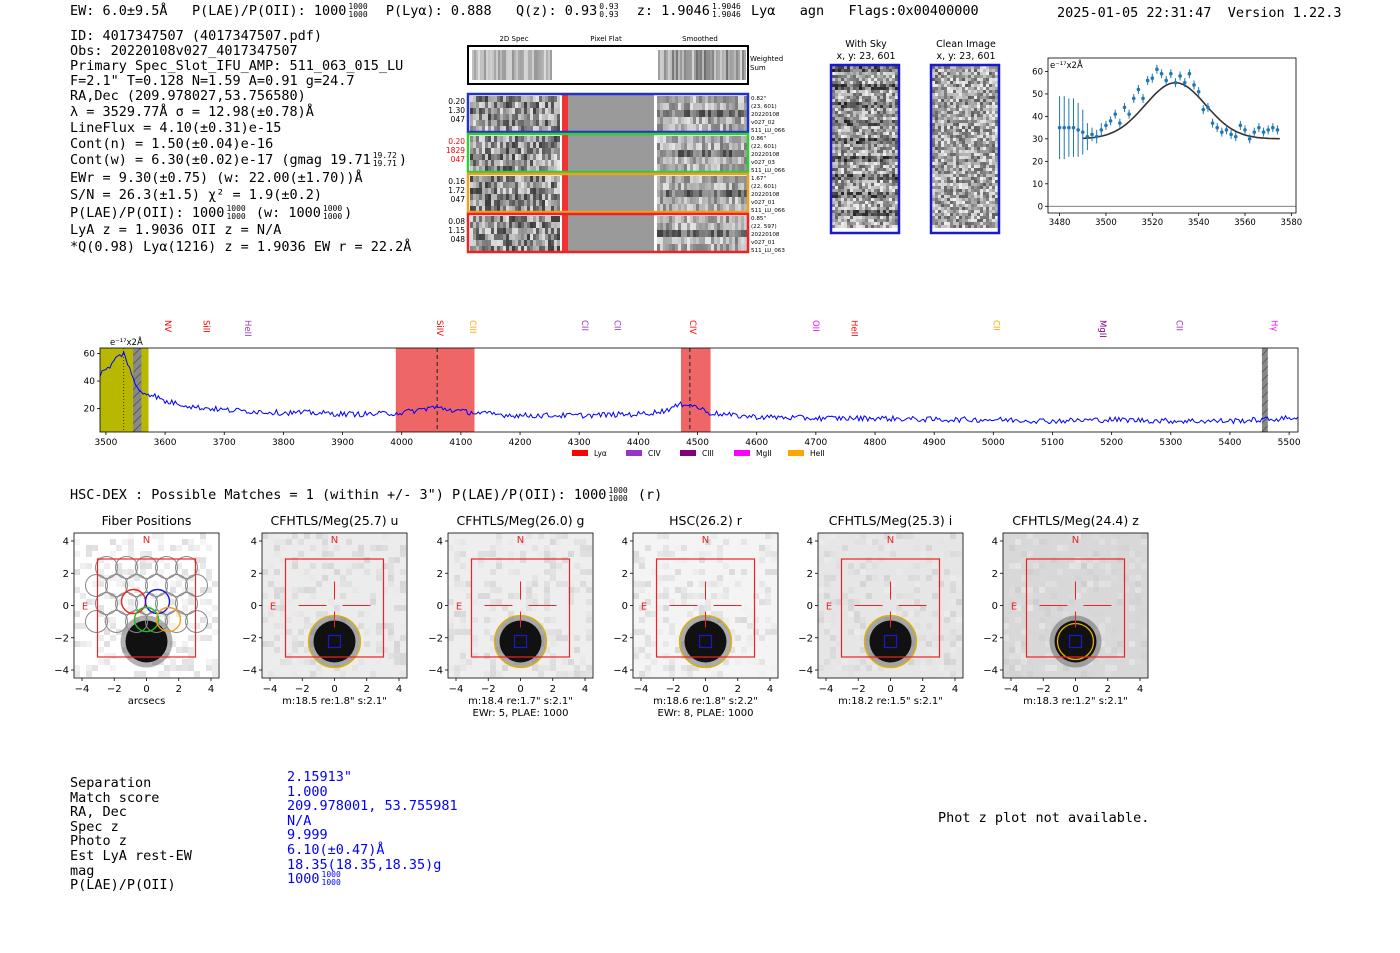  I want to click on spectrum-xtick-label: 5300, so click(1170, 443).